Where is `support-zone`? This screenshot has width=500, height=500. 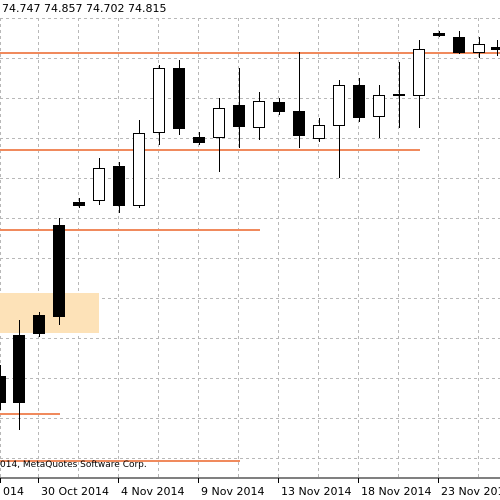
support-zone is located at coordinates (49, 313).